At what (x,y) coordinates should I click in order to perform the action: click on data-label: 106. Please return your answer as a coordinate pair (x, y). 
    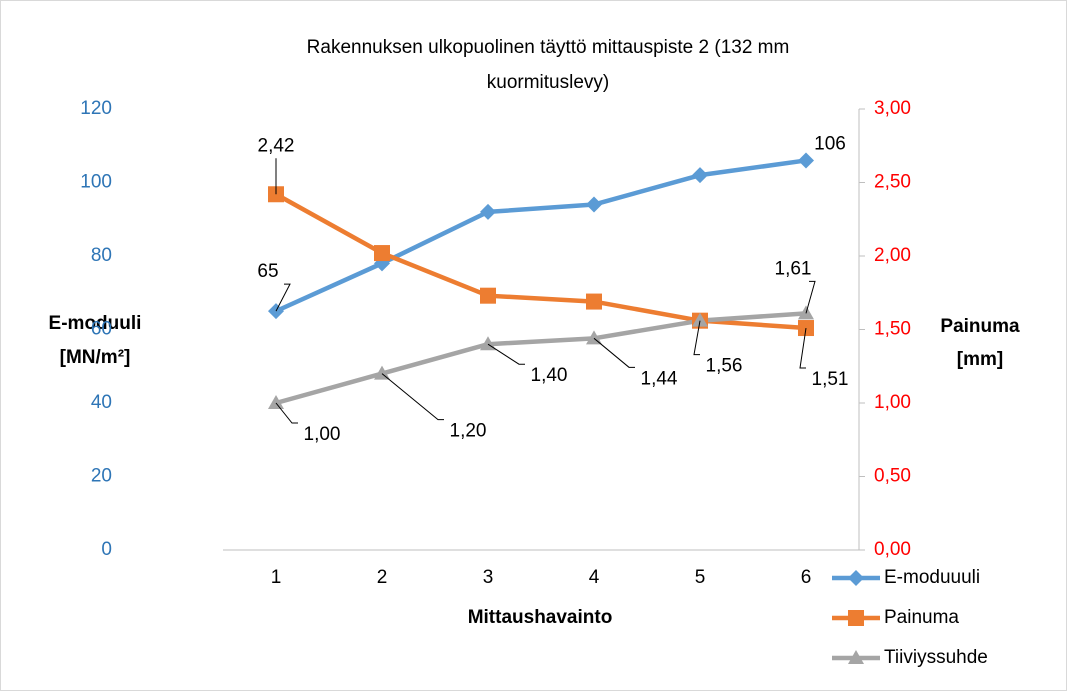
    Looking at the image, I should click on (830, 143).